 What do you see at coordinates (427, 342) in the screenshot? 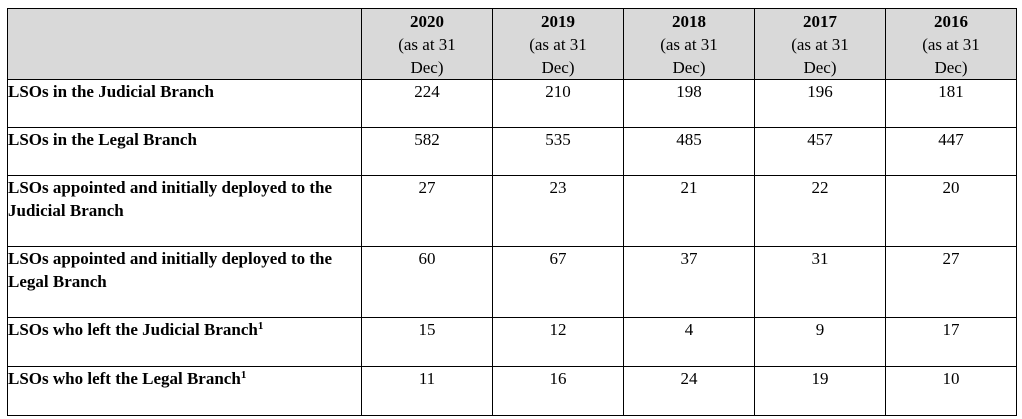
I see `table-cell-2020: 15` at bounding box center [427, 342].